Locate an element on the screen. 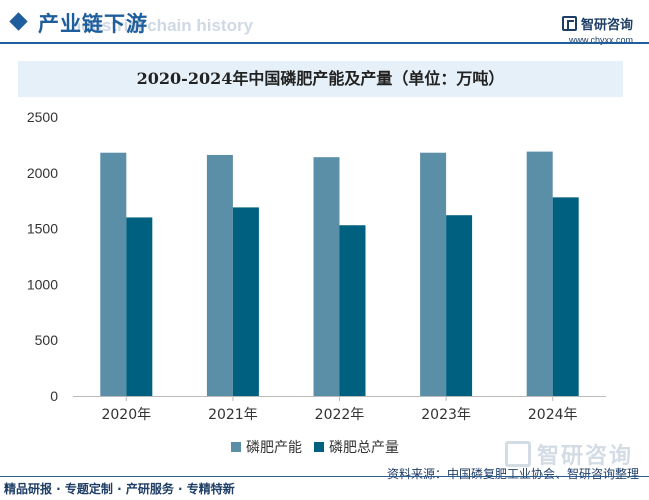 Image resolution: width=649 pixels, height=500 pixels. legend-item-capacity: 磷肥产能 is located at coordinates (266, 447).